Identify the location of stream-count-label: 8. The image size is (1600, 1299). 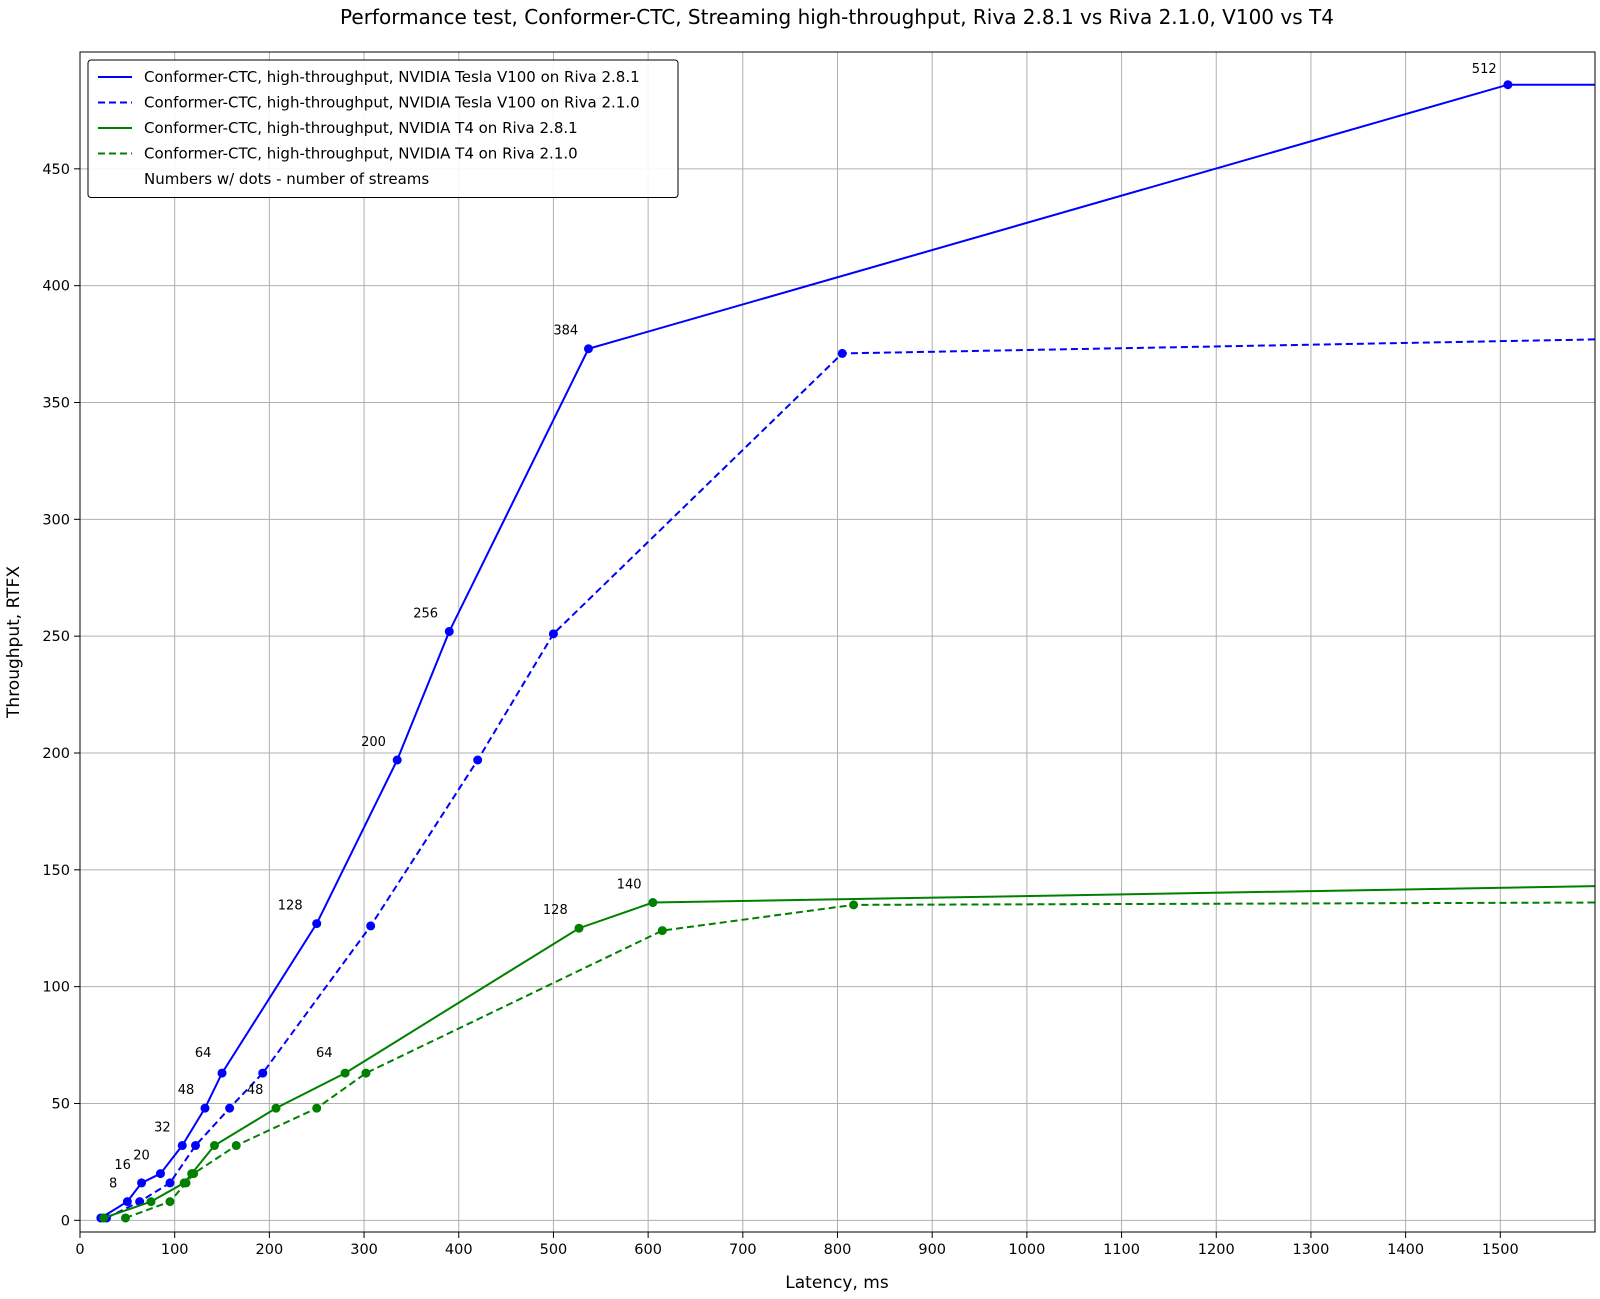
(113, 1184).